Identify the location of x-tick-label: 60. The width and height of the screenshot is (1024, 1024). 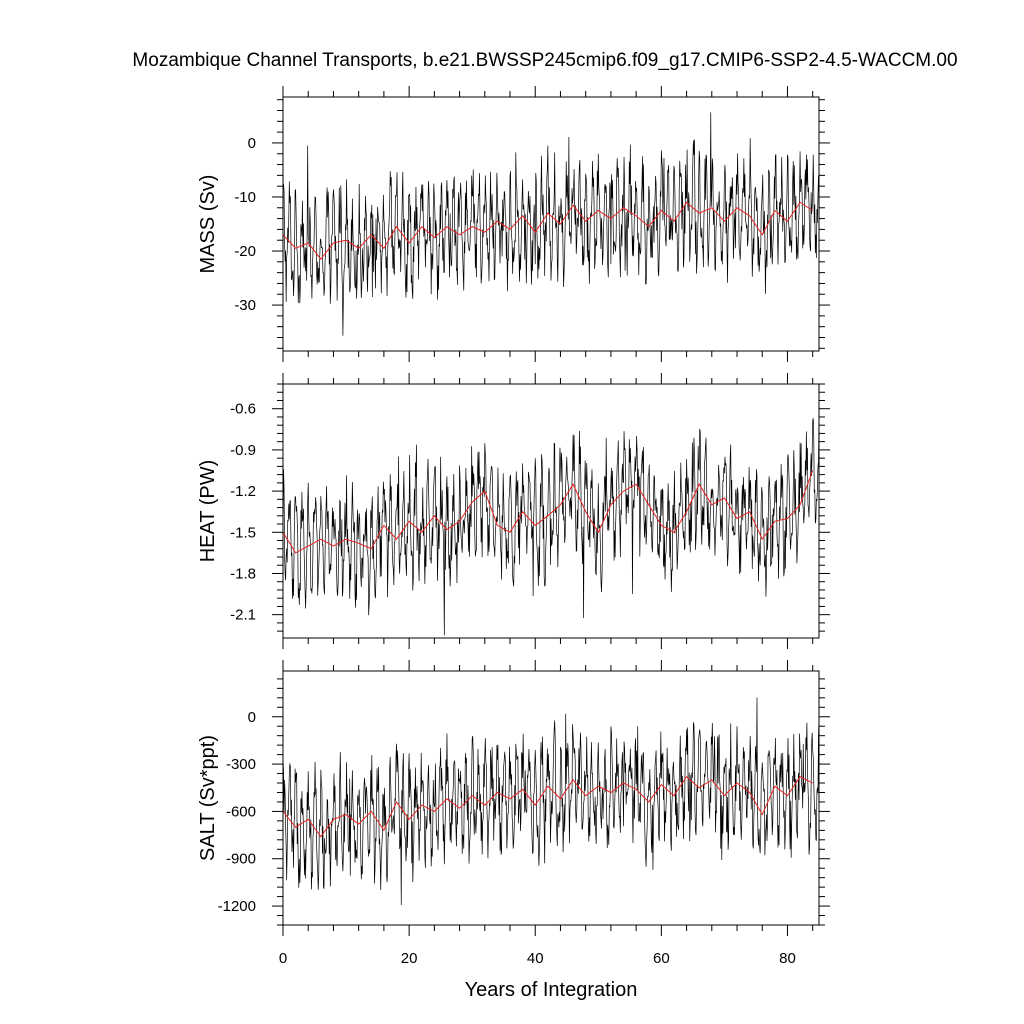
(661, 958).